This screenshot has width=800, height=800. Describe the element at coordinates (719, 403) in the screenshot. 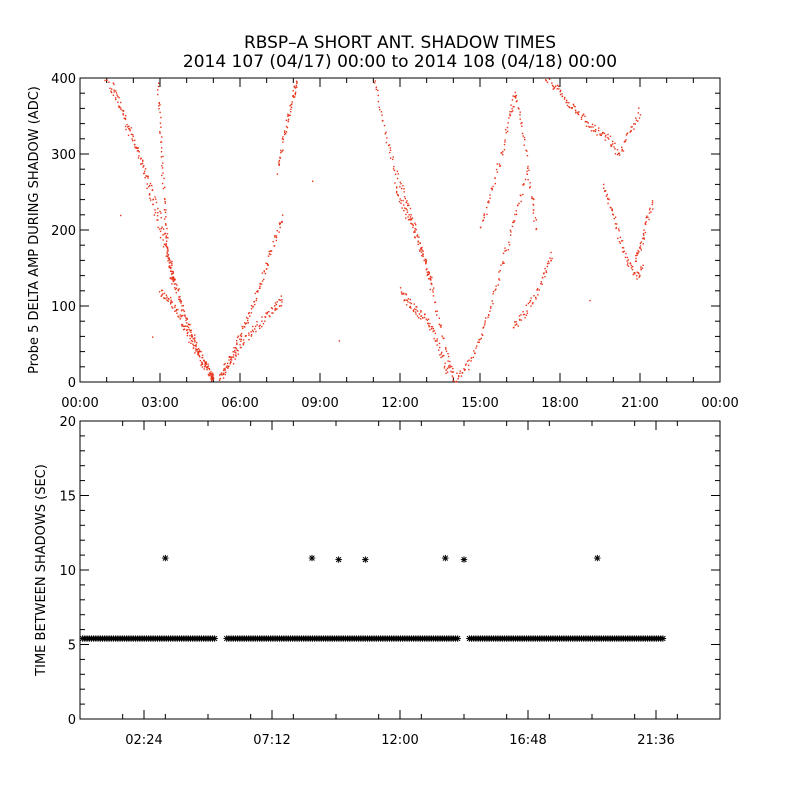

I see `x-tick-label: 00:00` at that location.